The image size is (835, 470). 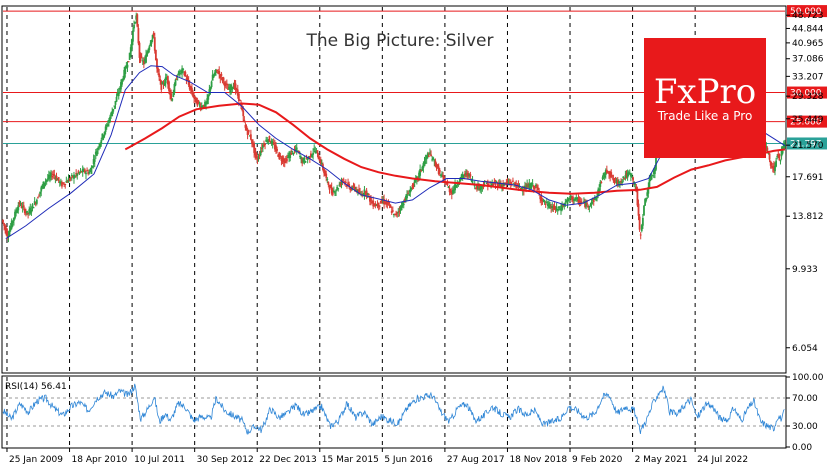 I want to click on x-tick-label: 2 May 2021, so click(x=661, y=460).